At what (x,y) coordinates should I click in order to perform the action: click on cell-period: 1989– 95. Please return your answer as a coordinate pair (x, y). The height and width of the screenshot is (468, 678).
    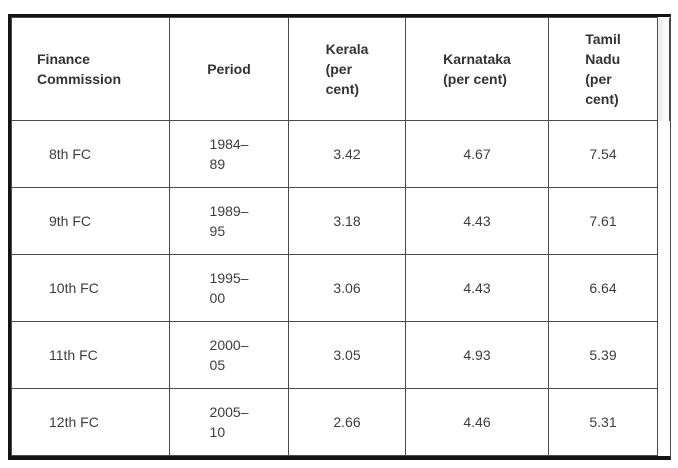
    Looking at the image, I should click on (229, 221).